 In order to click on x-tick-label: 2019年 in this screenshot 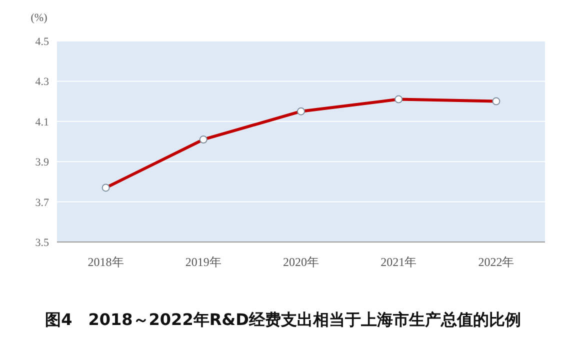, I will do `click(203, 262)`.